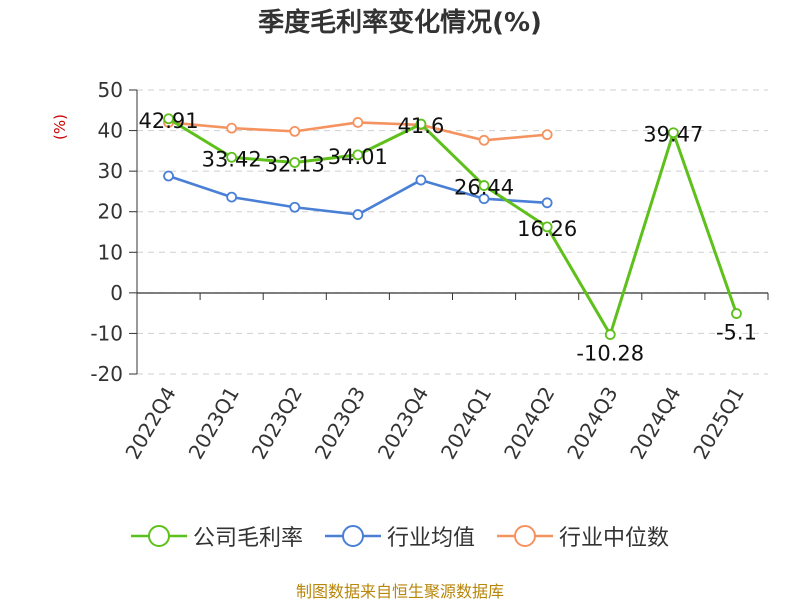 This screenshot has height=602, width=800. I want to click on data-label: 41.6, so click(421, 126).